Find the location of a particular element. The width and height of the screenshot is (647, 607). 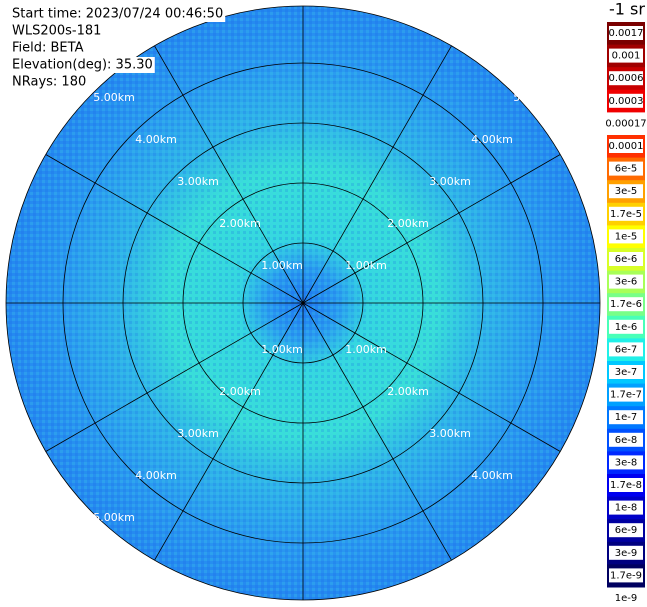

colorbar-label: 1.7e-8 is located at coordinates (626, 485).